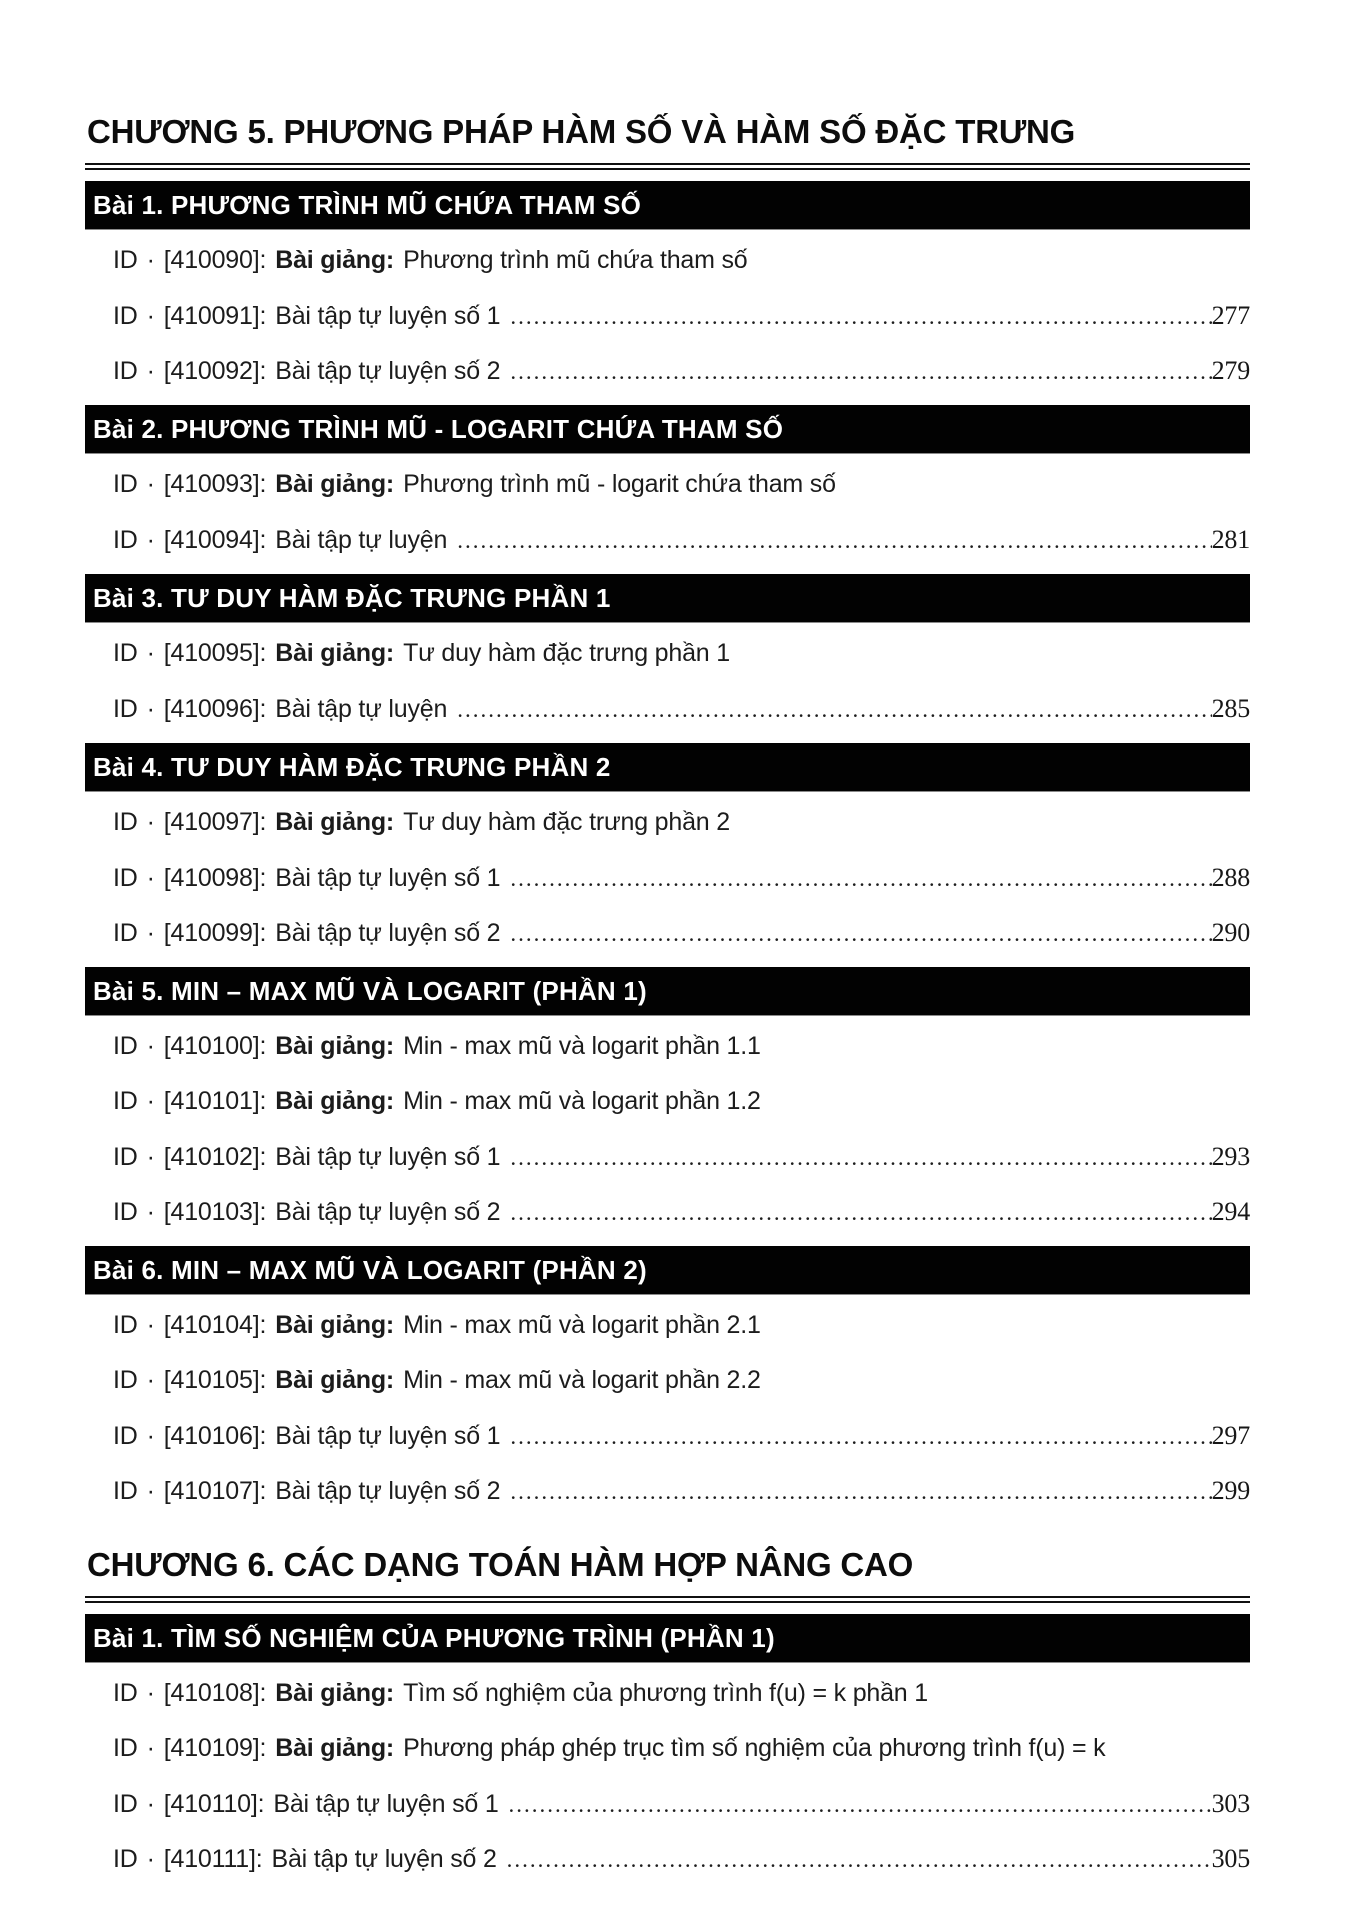  Describe the element at coordinates (582, 1380) in the screenshot. I see `entry-title: Min - max mũ và logarit phần 2.2` at that location.